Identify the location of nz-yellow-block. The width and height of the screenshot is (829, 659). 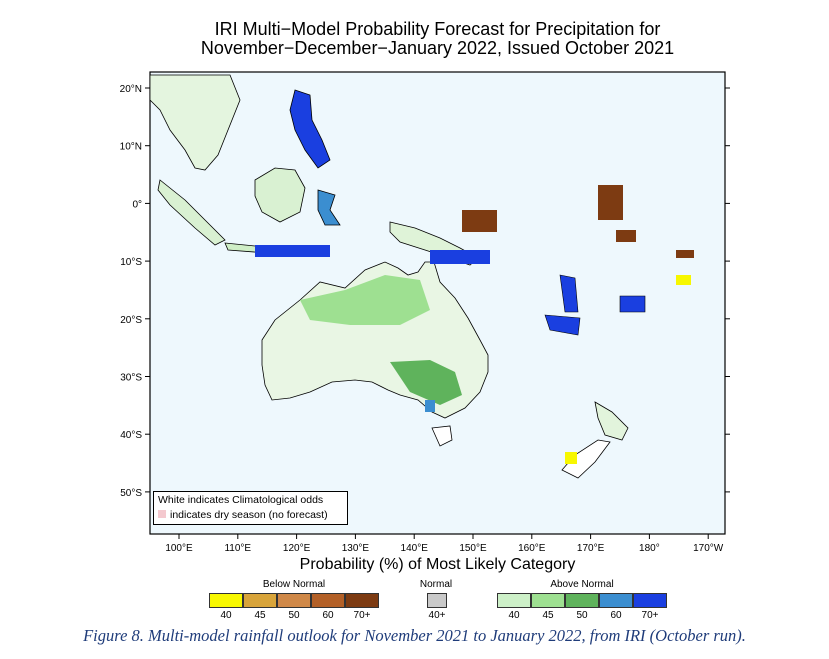
(571, 458).